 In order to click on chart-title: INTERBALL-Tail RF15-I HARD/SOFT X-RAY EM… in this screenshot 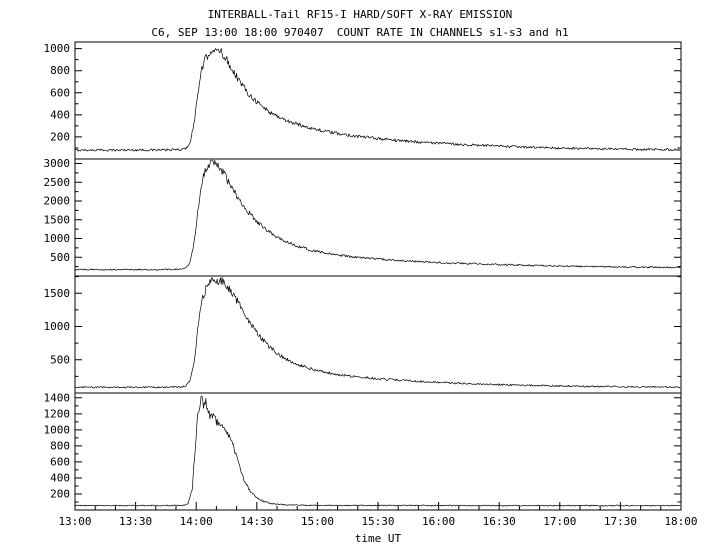, I will do `click(360, 14)`.